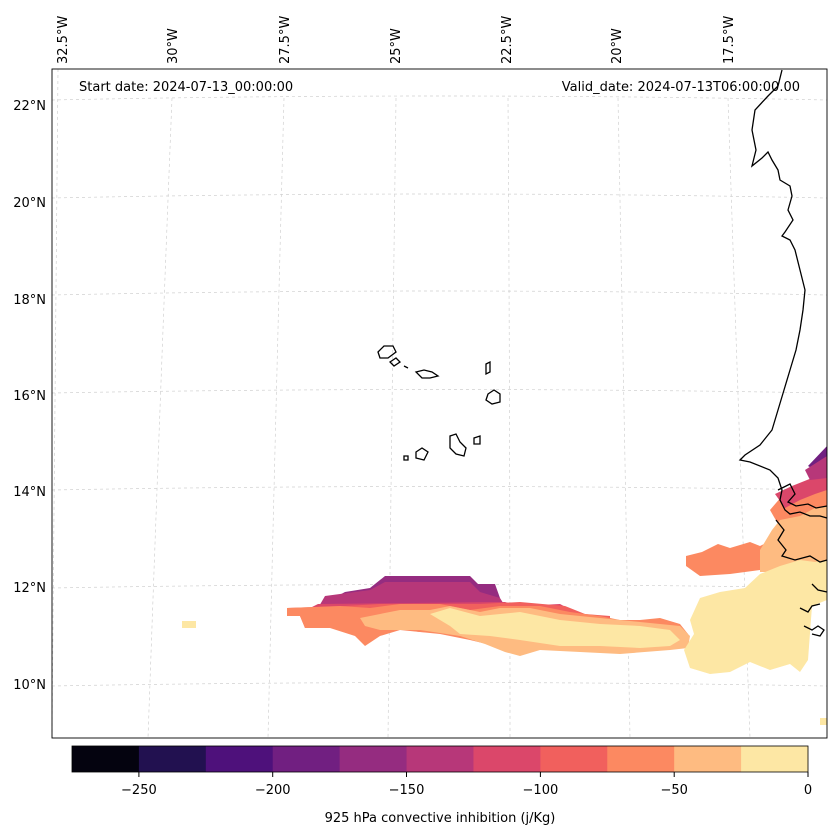 Image resolution: width=837 pixels, height=836 pixels. What do you see at coordinates (541, 790) in the screenshot?
I see `colorbar-tick-label: −100` at bounding box center [541, 790].